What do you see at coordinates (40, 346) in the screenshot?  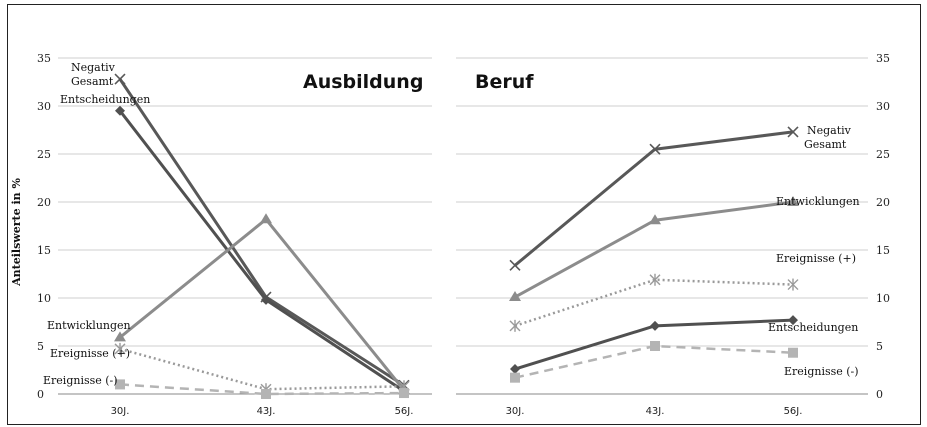 I see `y-tick-left: 5` at bounding box center [40, 346].